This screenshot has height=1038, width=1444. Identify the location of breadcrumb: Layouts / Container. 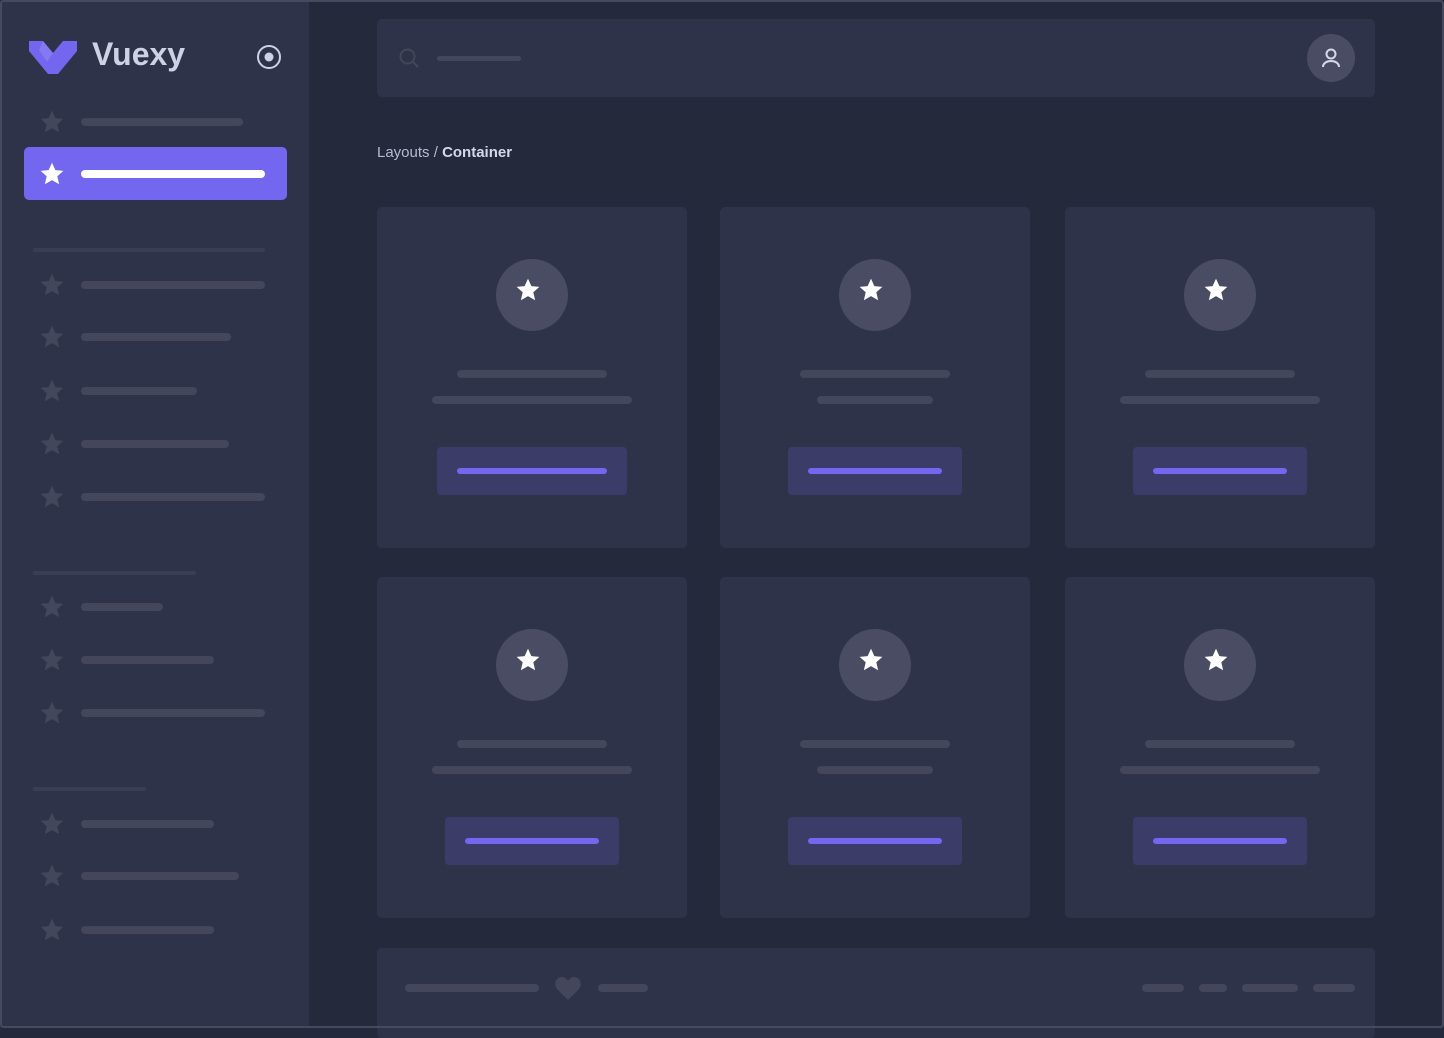
(444, 152).